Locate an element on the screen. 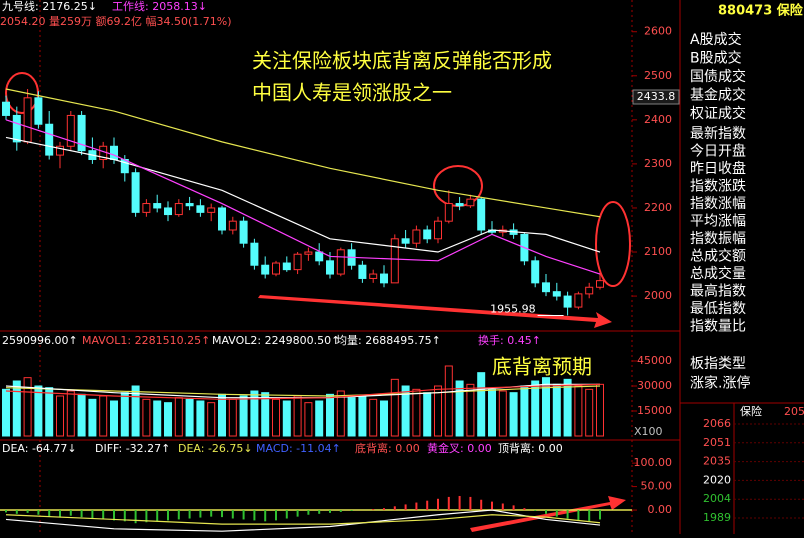  y-tick-label: 0.00 is located at coordinates (660, 509).